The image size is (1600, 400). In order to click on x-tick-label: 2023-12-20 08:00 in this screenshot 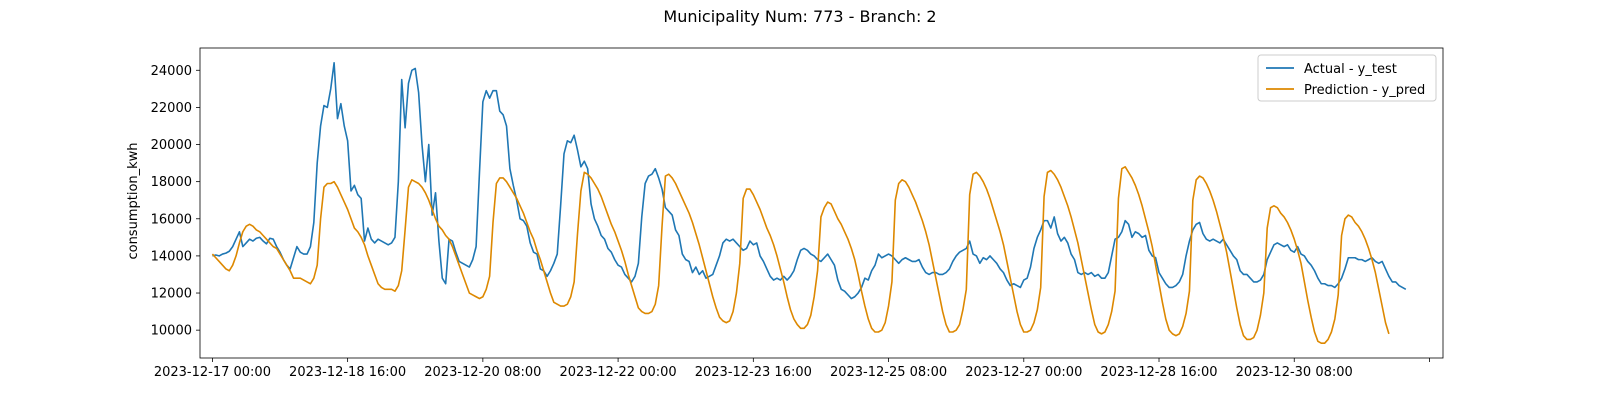, I will do `click(482, 372)`.